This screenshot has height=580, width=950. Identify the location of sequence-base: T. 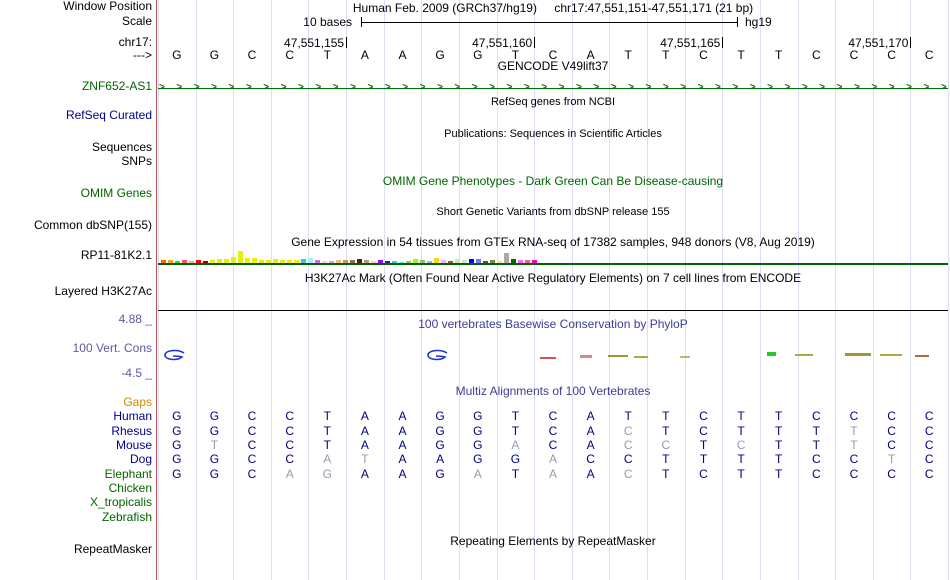
(515, 55).